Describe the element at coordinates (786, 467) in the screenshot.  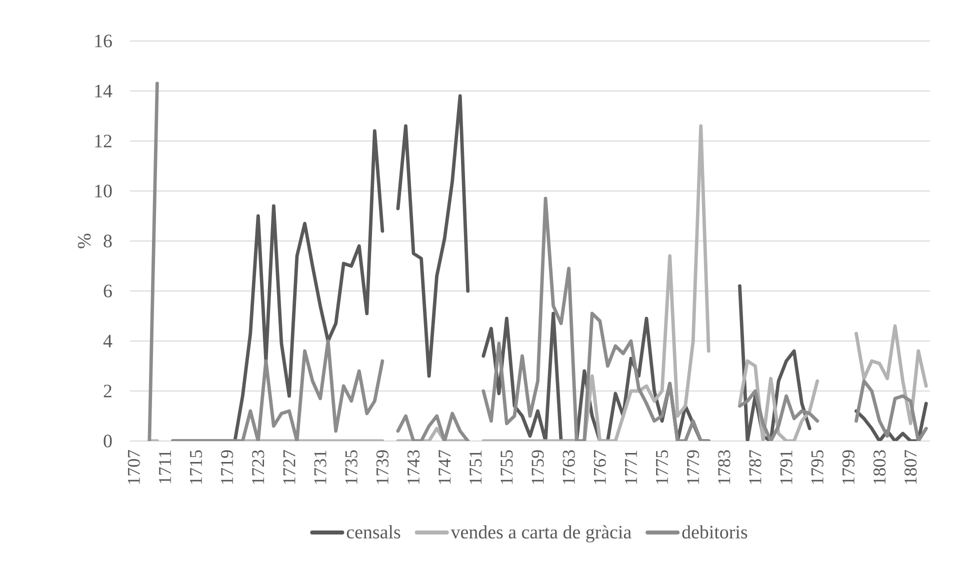
I see `x-tick-label: 1791` at that location.